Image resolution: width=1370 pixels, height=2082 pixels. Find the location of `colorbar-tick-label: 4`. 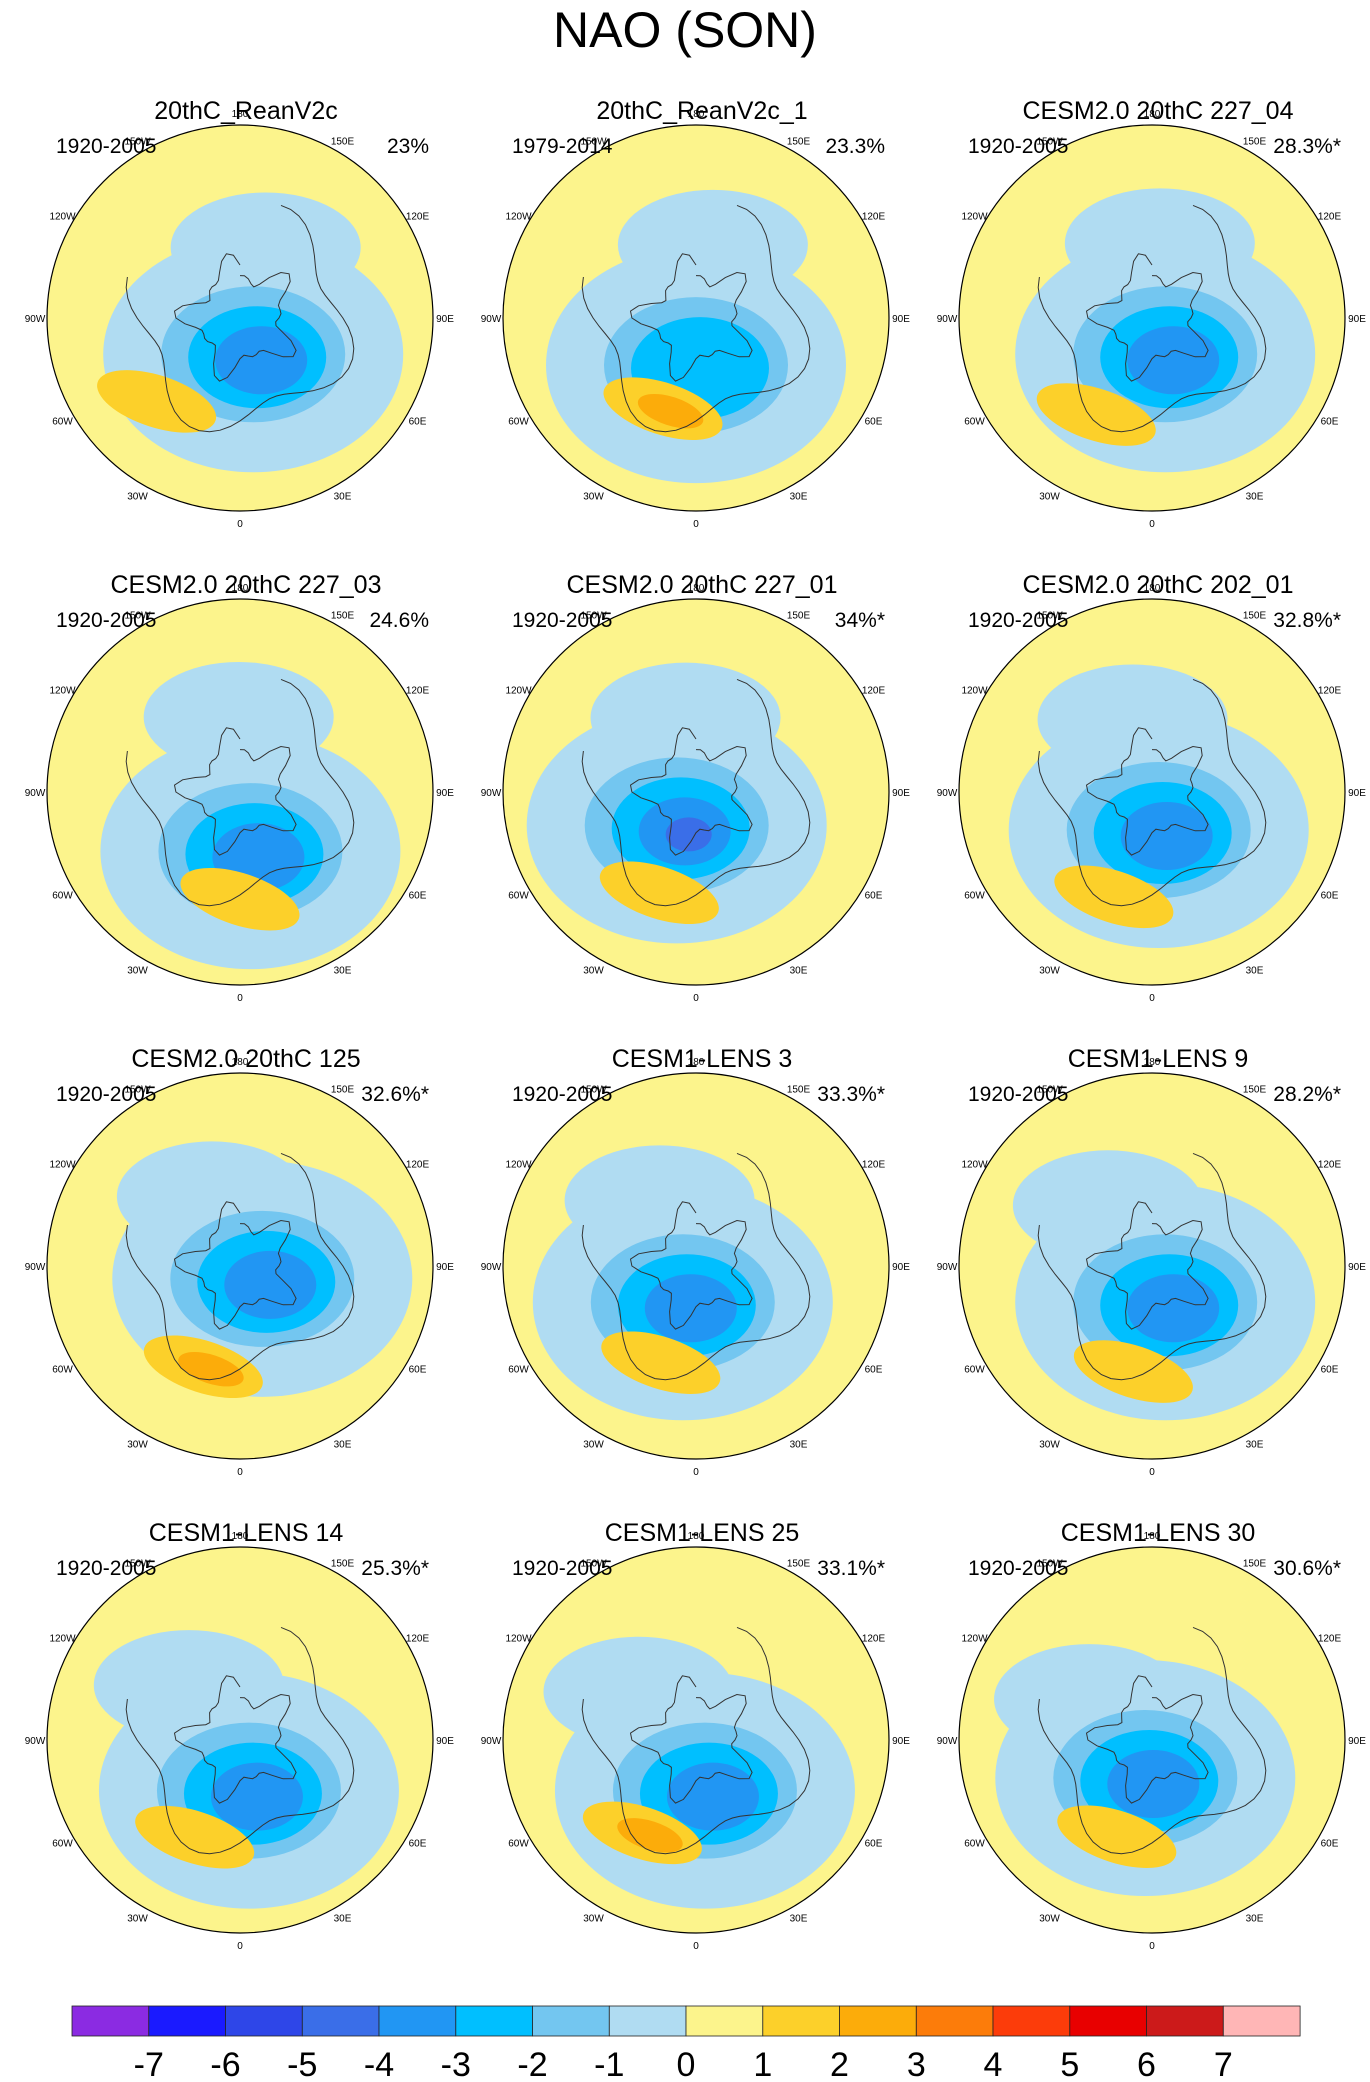

colorbar-tick-label: 4 is located at coordinates (993, 2064).